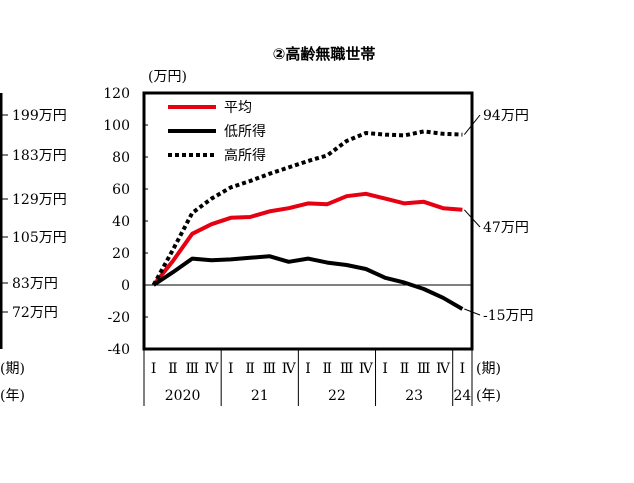 The width and height of the screenshot is (634, 483). I want to click on legend-label: 平均, so click(238, 108).